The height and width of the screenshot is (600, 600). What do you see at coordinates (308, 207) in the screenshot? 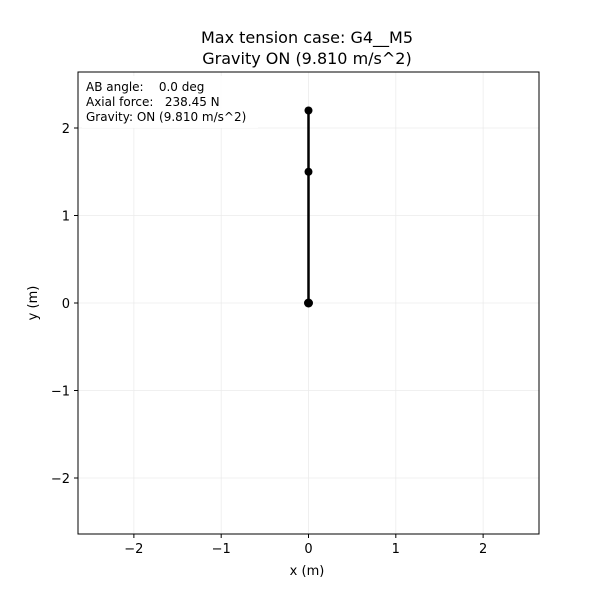
I see `series-layer` at bounding box center [308, 207].